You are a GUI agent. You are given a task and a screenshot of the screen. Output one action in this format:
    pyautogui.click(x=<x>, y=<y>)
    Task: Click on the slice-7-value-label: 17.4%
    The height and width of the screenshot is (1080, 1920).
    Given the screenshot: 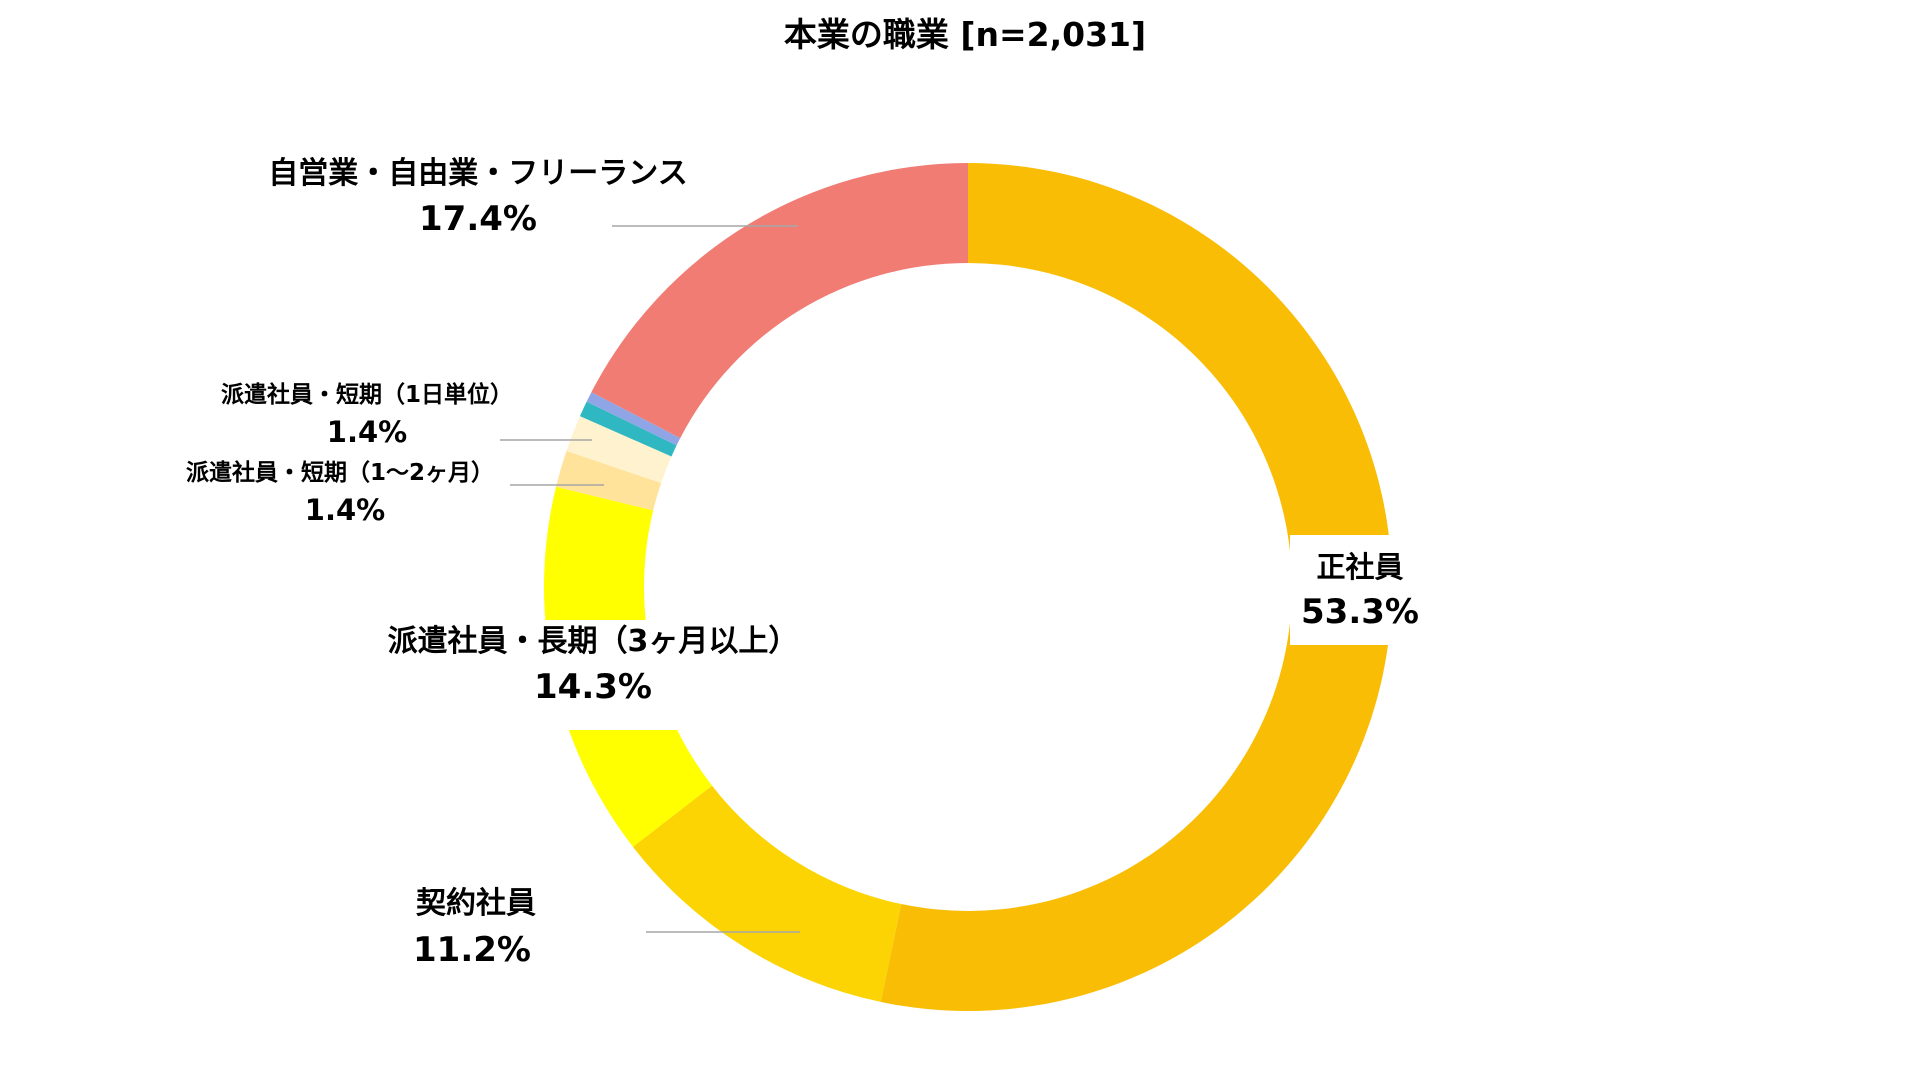 What is the action you would take?
    pyautogui.click(x=478, y=219)
    